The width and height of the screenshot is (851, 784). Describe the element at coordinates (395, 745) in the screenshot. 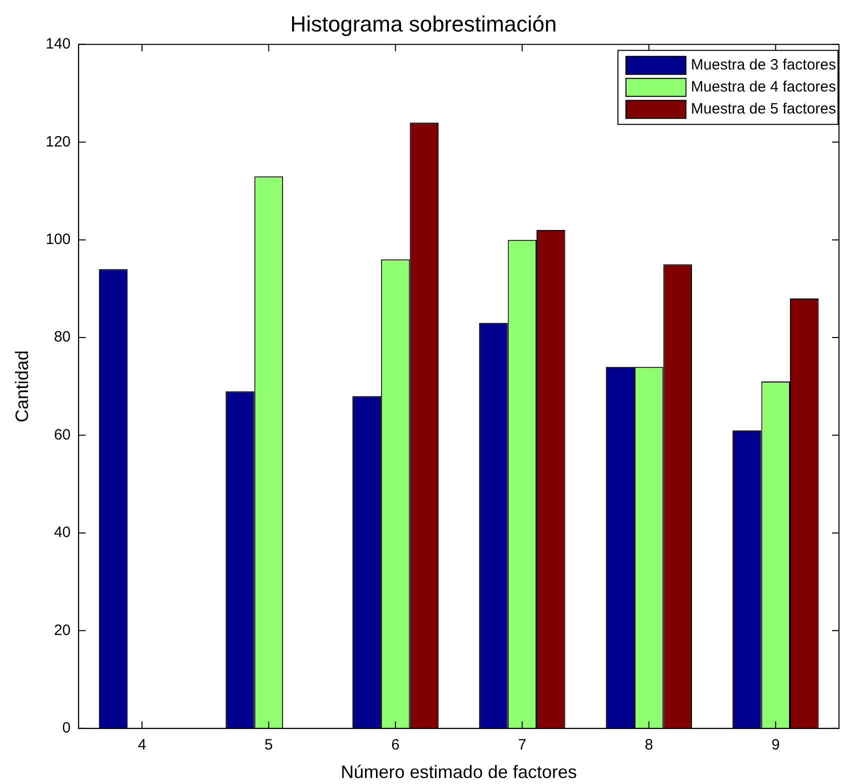

I see `x-tick-label: 6` at that location.